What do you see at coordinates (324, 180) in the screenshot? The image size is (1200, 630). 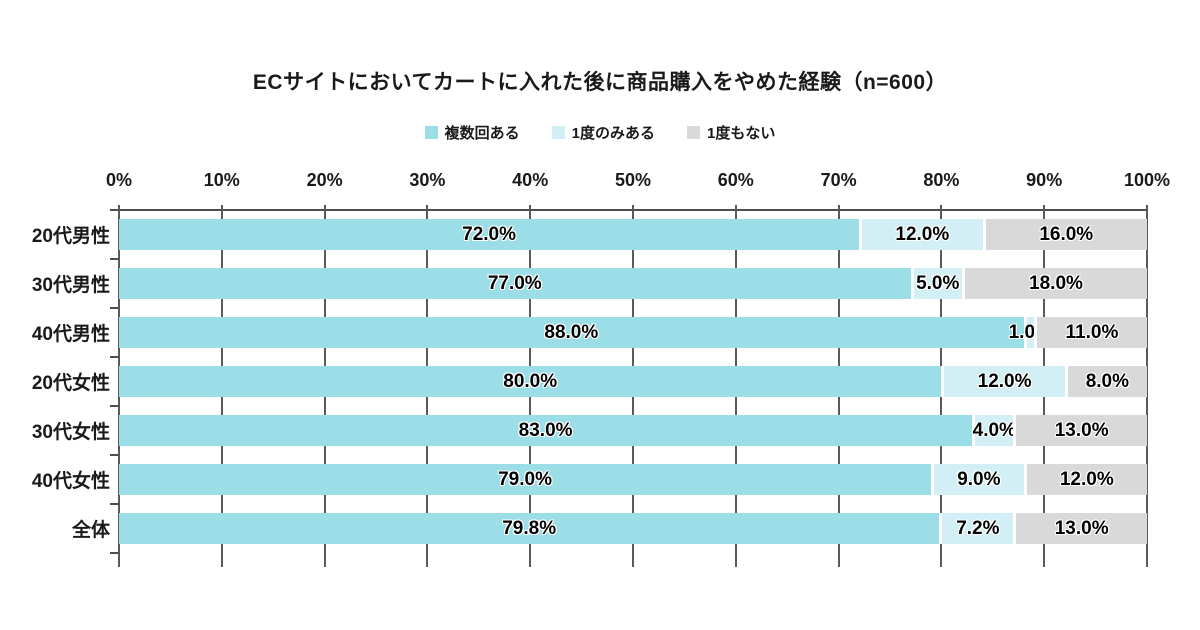 I see `x-axis-tick-label: 20%` at bounding box center [324, 180].